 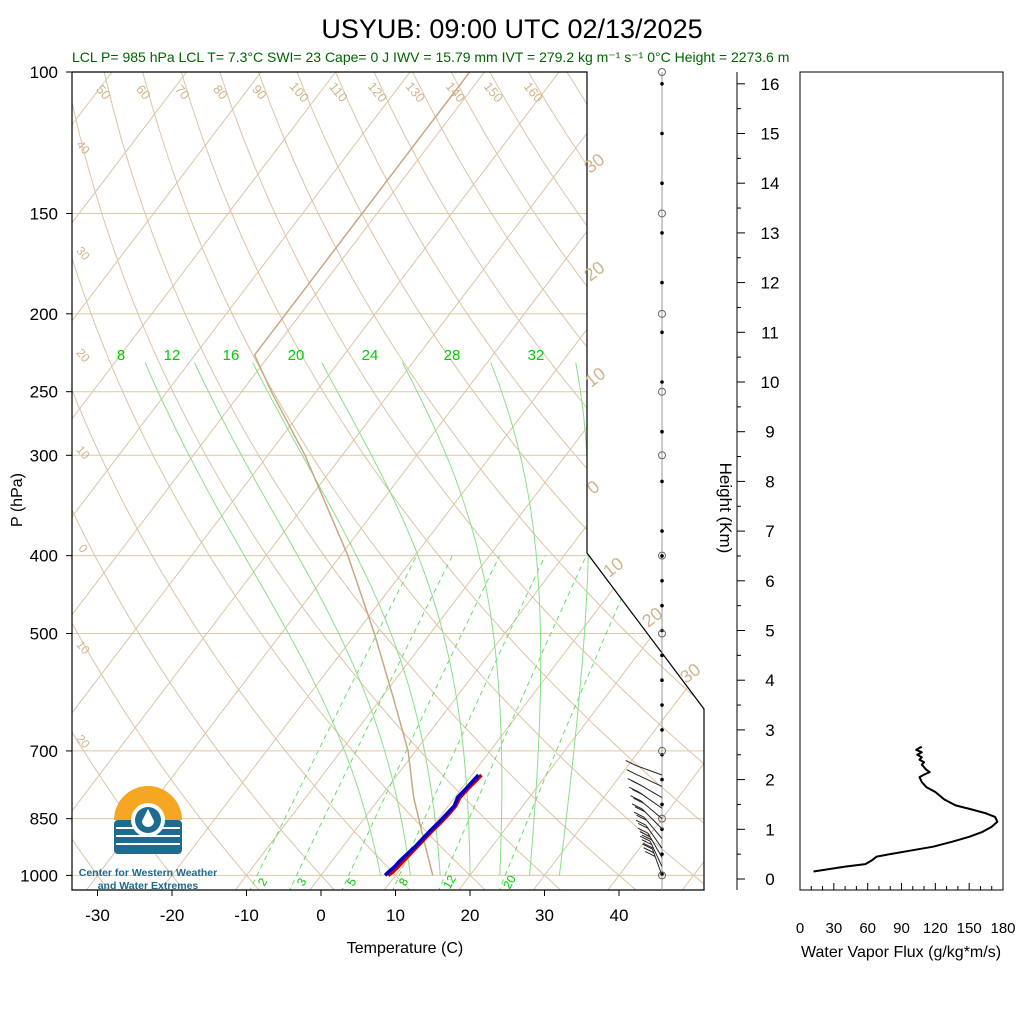 I want to click on pressure-tick-label: 1000, so click(x=39, y=875).